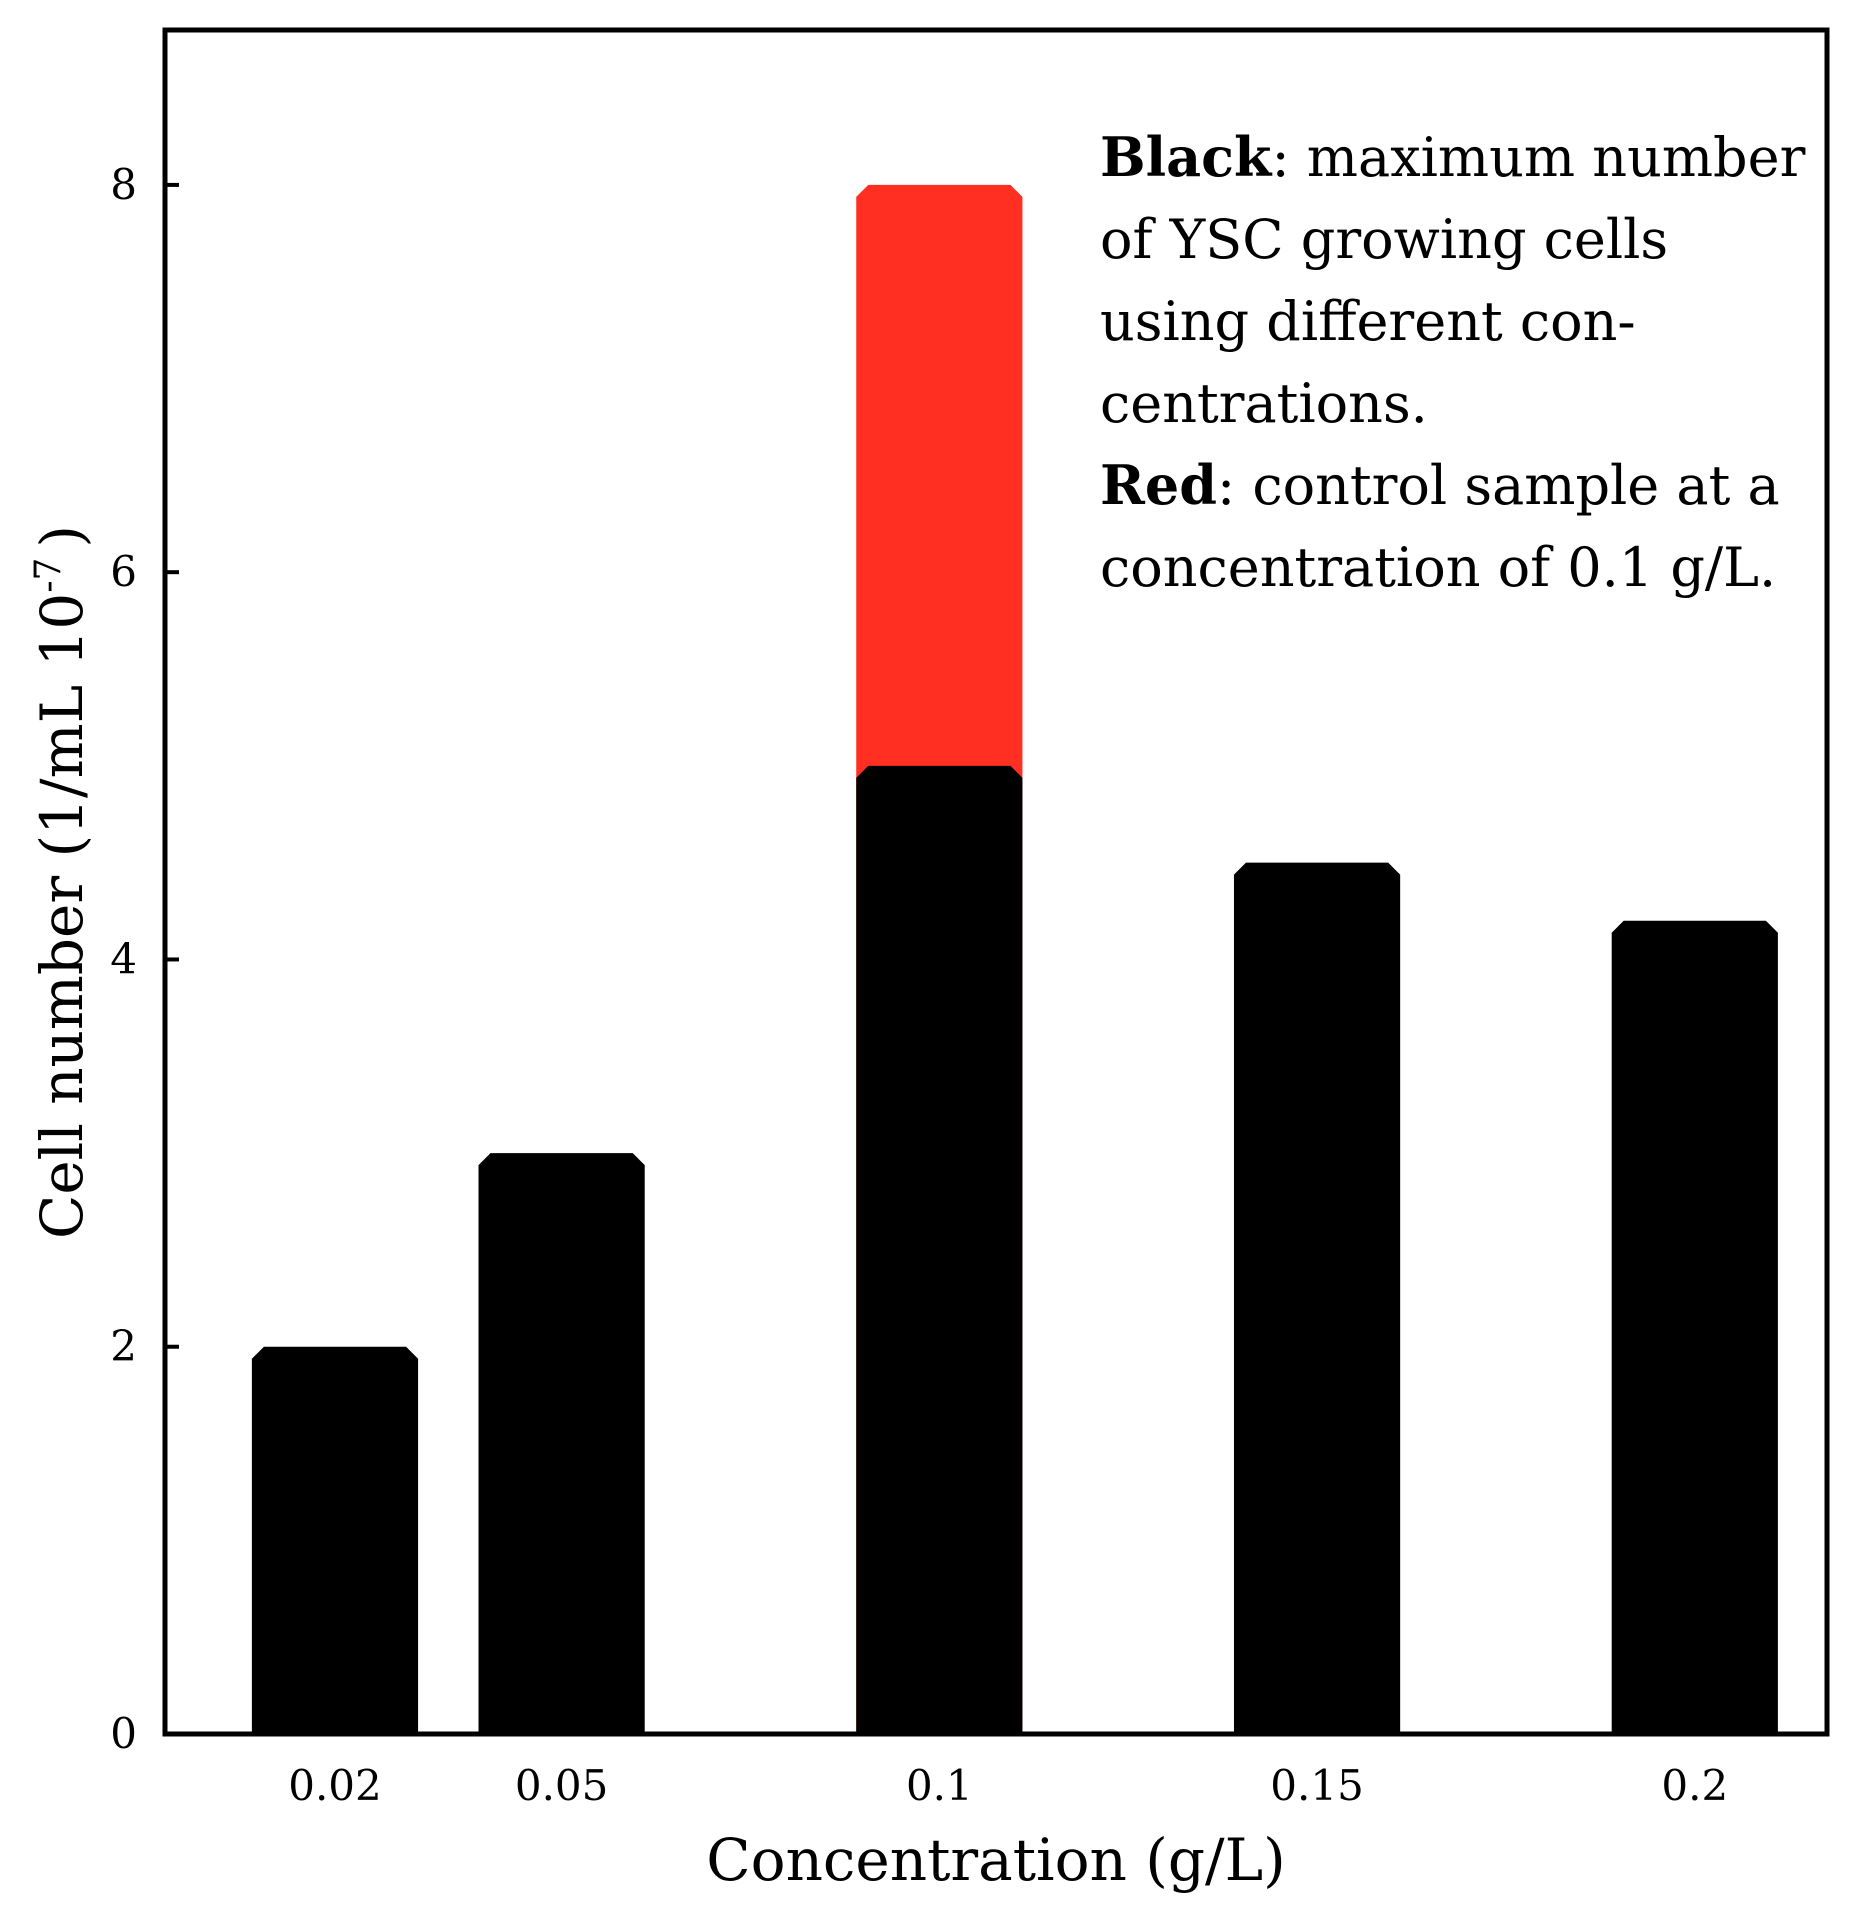  I want to click on bar-black-0.1, so click(939, 1249).